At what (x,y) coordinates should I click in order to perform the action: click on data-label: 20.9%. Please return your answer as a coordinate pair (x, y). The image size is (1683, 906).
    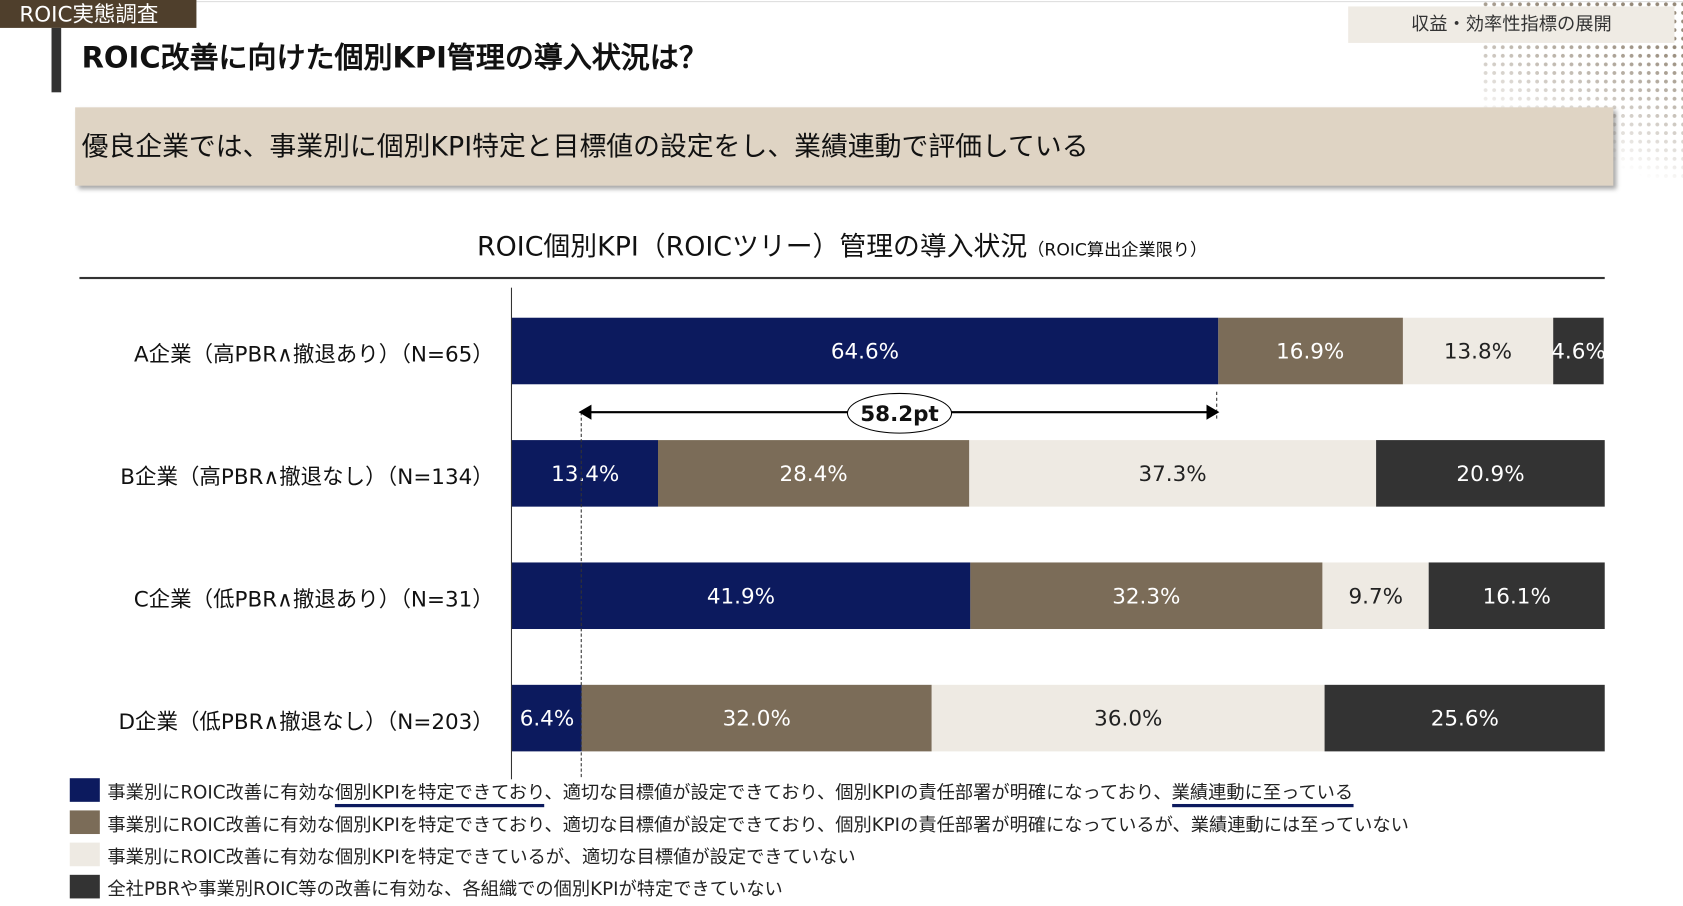
    Looking at the image, I should click on (1490, 473).